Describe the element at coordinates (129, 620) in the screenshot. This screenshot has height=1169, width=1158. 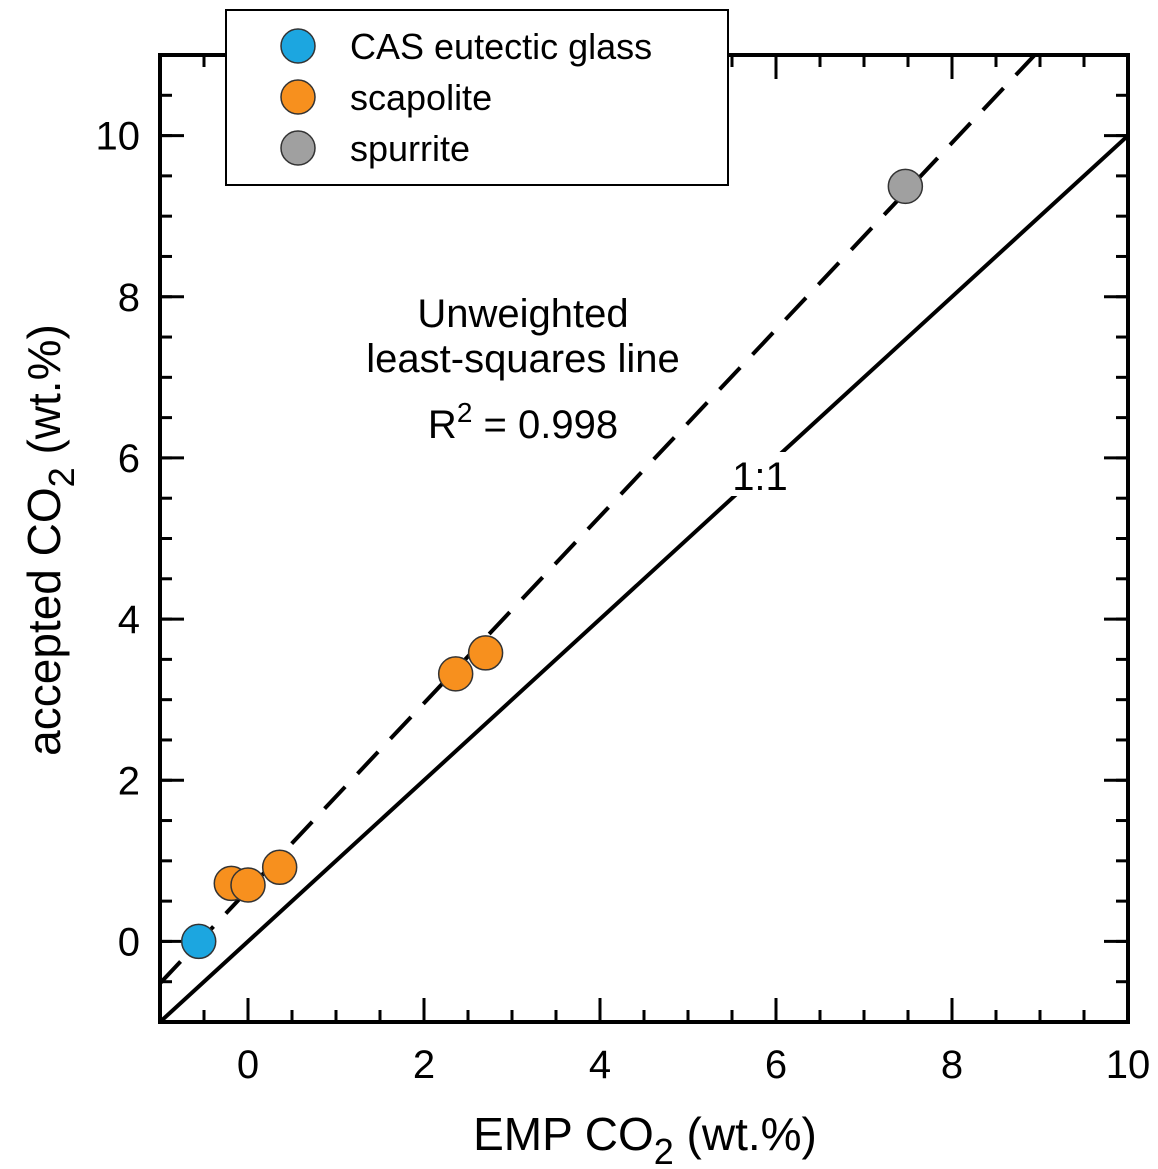
I see `y-tick-label: 4` at that location.